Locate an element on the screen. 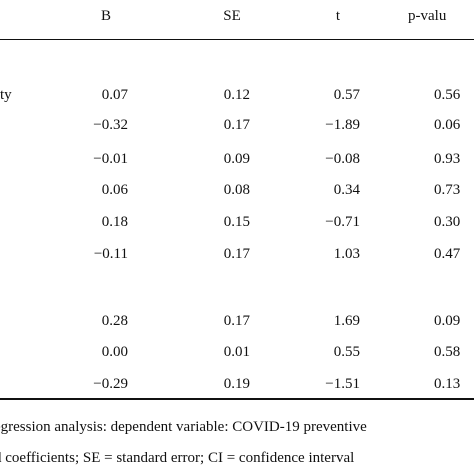 This screenshot has height=474, width=474. cell-p: 0.58 is located at coordinates (447, 352).